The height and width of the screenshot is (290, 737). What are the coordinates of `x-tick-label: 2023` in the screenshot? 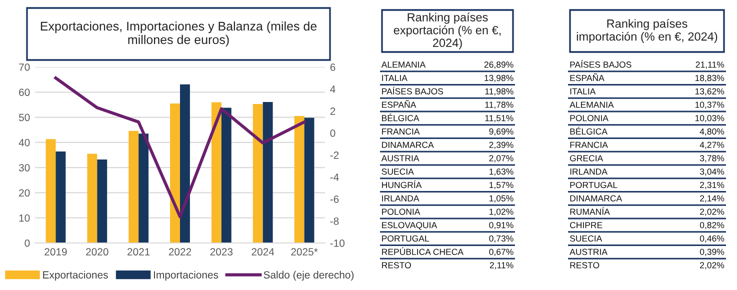 It's located at (221, 252).